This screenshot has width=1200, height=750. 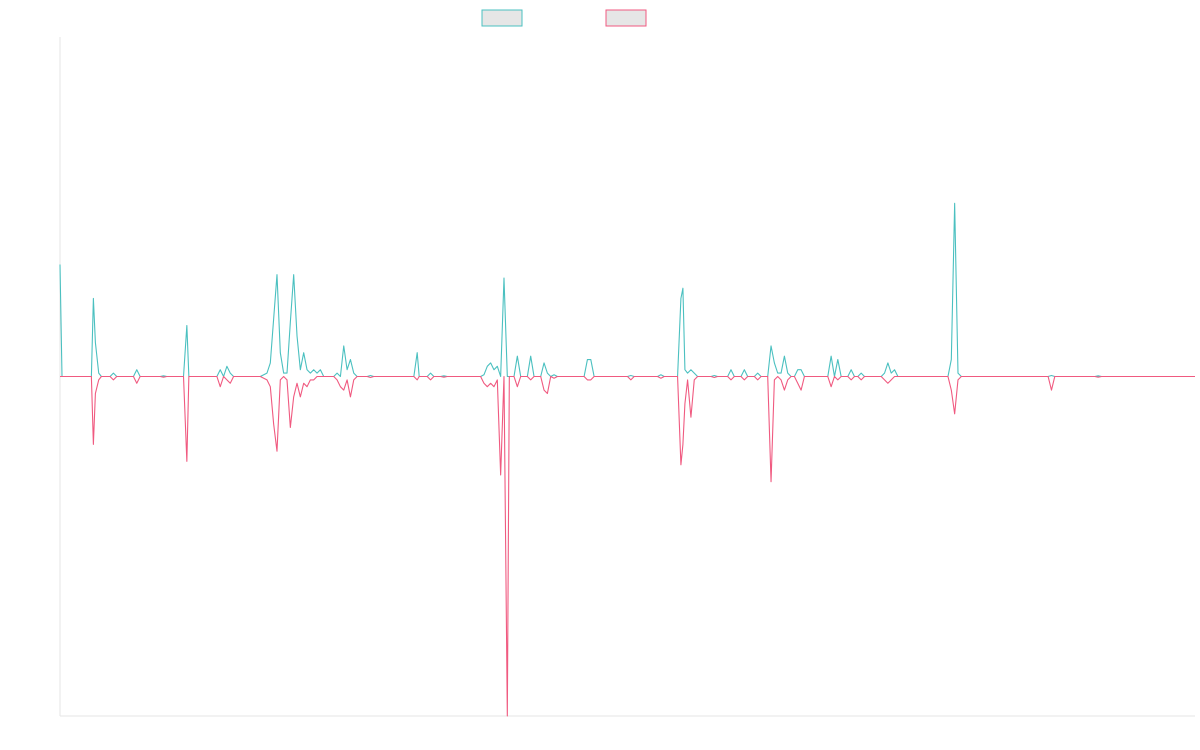 What do you see at coordinates (564, 18) in the screenshot?
I see `legend` at bounding box center [564, 18].